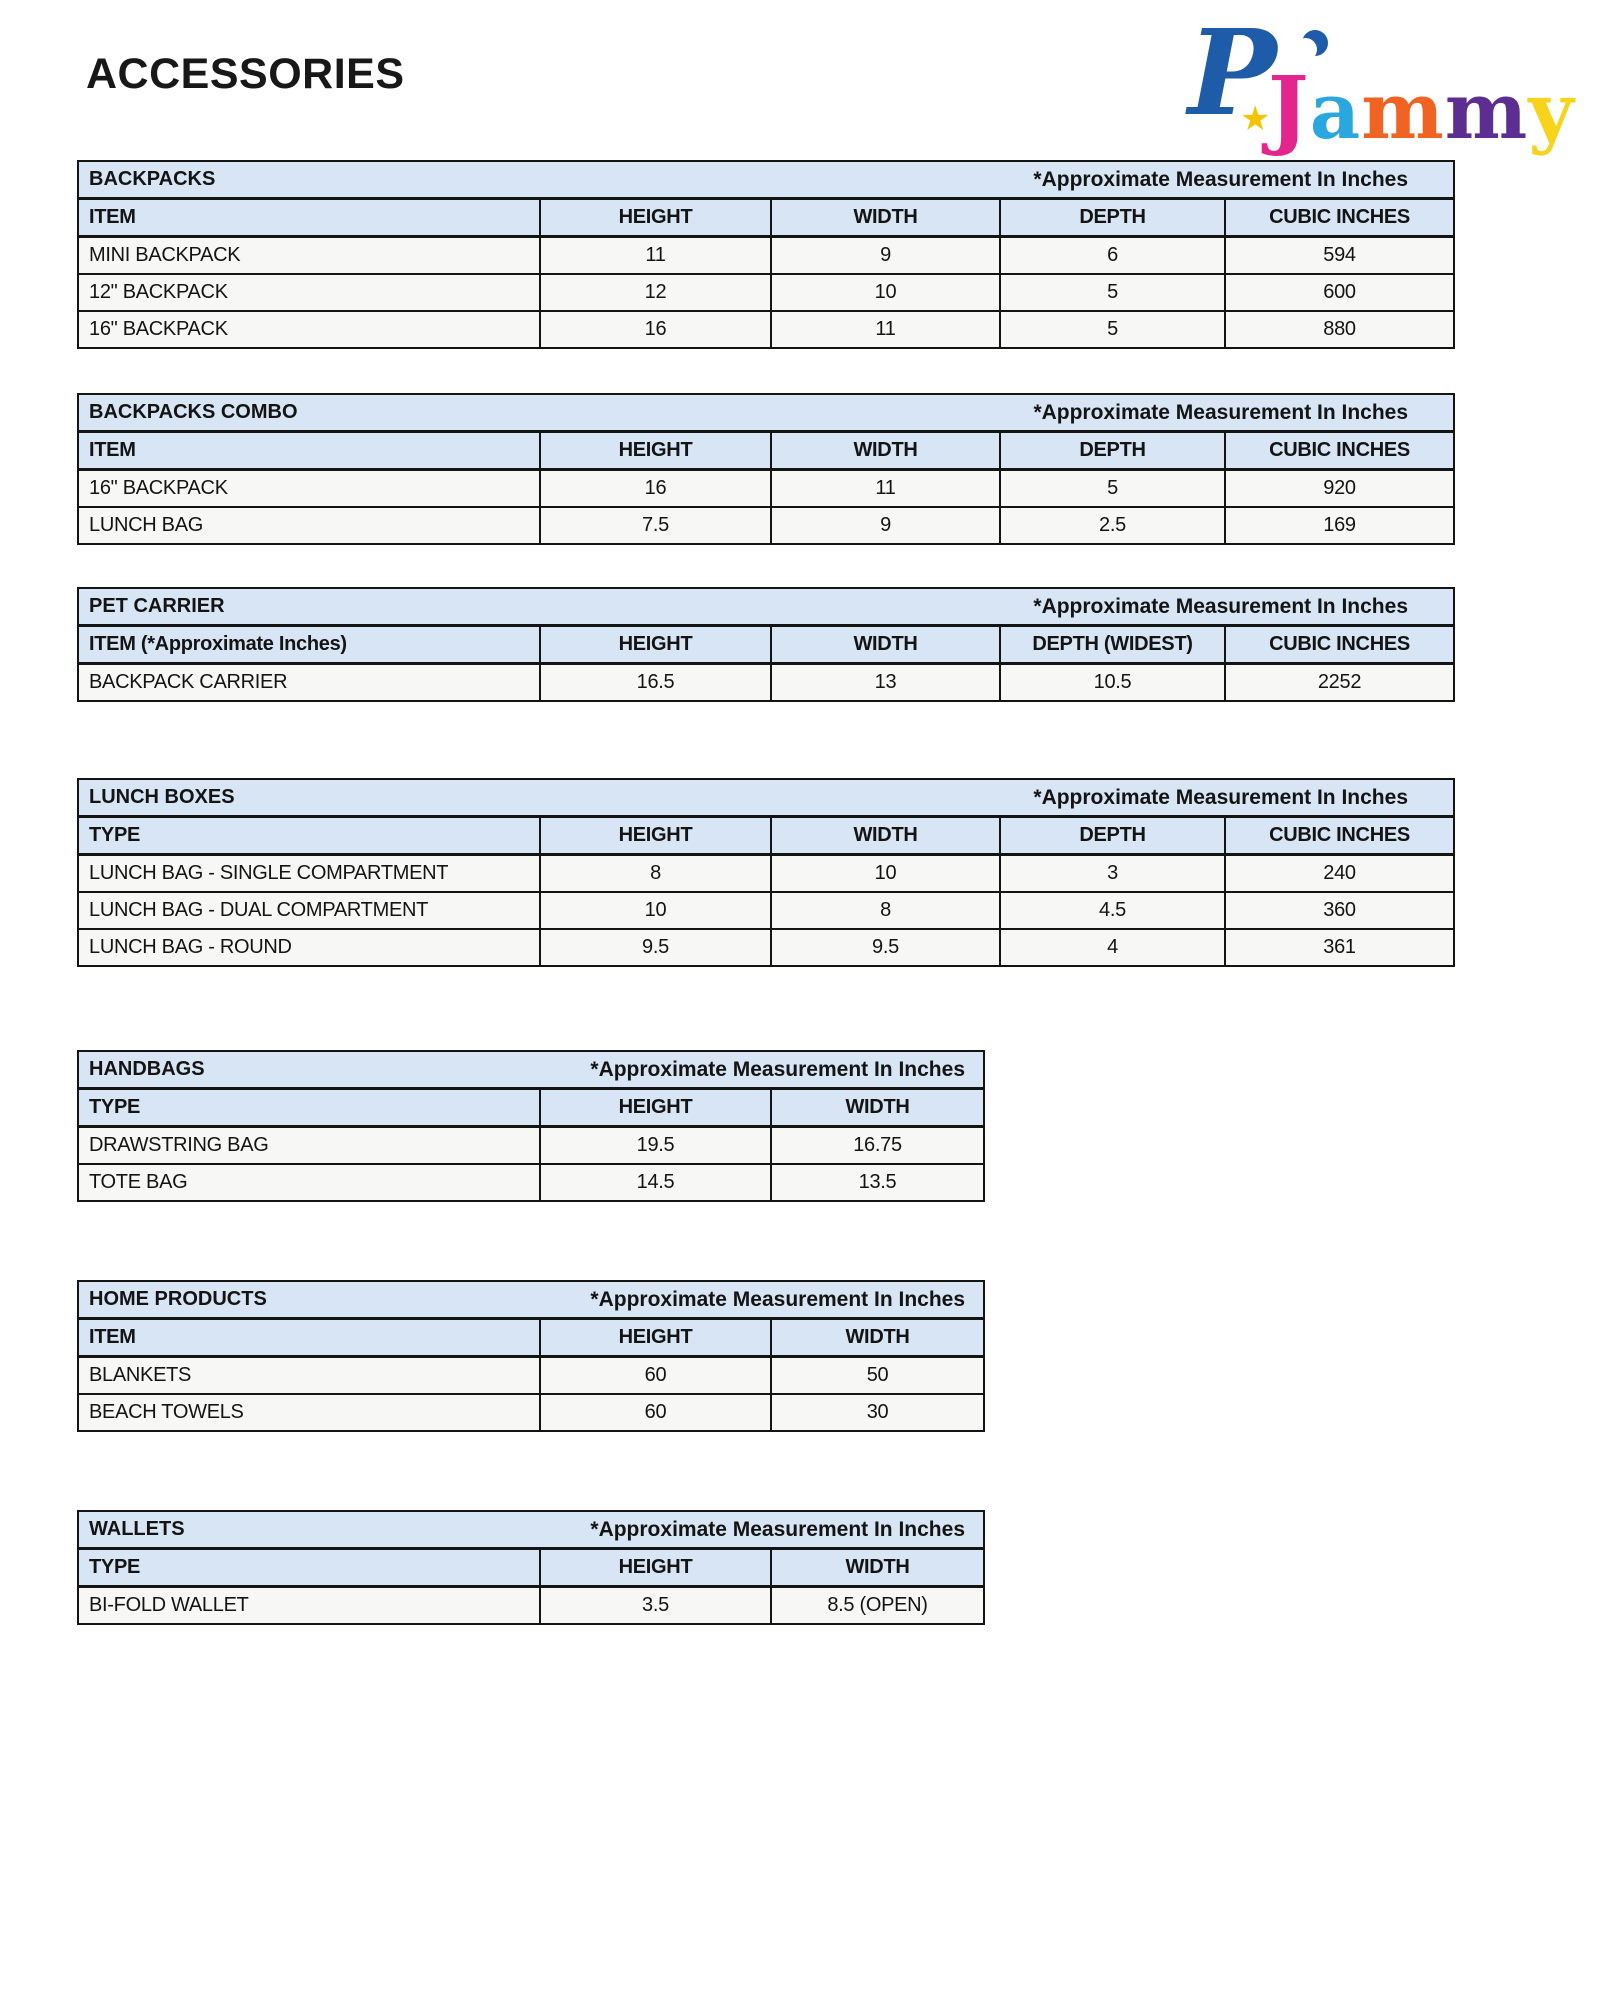  What do you see at coordinates (309, 910) in the screenshot?
I see `item-cell: LUNCH BAG - DUAL COMPARTMENT` at bounding box center [309, 910].